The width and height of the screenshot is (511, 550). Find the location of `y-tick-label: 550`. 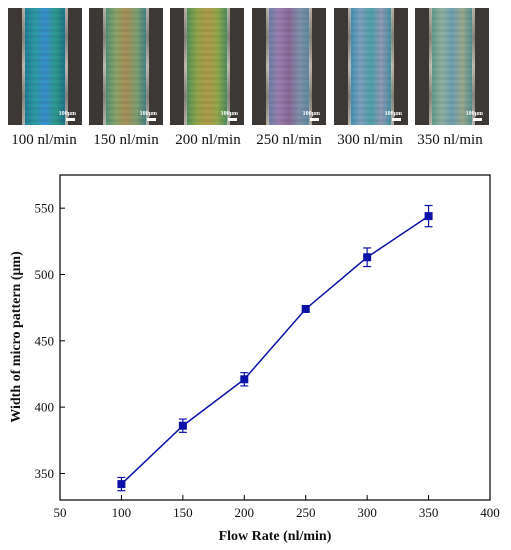

y-tick-label: 550 is located at coordinates (45, 208).